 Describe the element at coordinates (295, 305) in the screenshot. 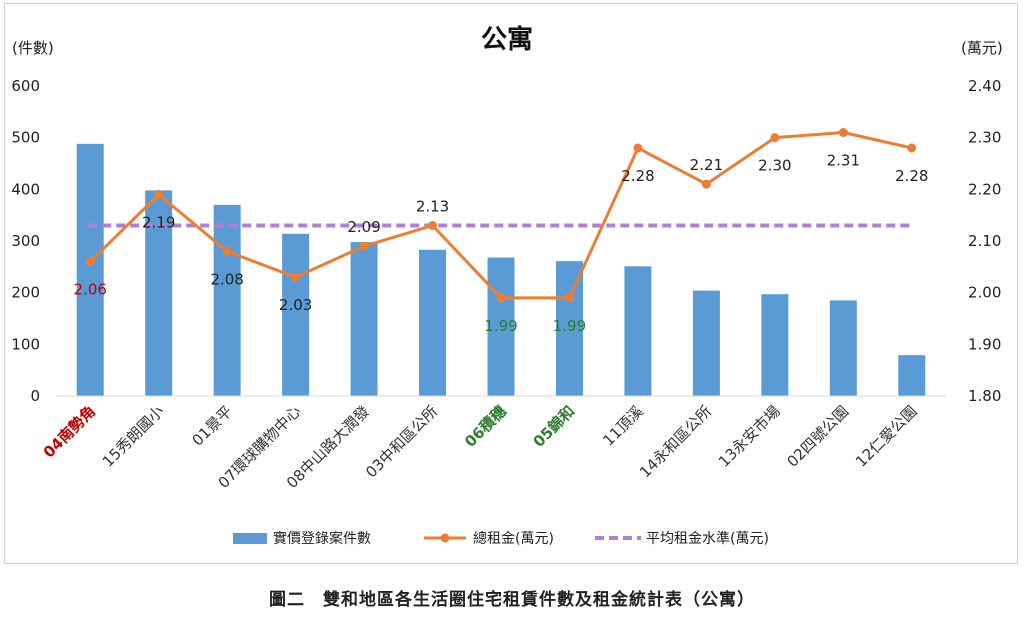

I see `rent-data-label: 2.03` at that location.